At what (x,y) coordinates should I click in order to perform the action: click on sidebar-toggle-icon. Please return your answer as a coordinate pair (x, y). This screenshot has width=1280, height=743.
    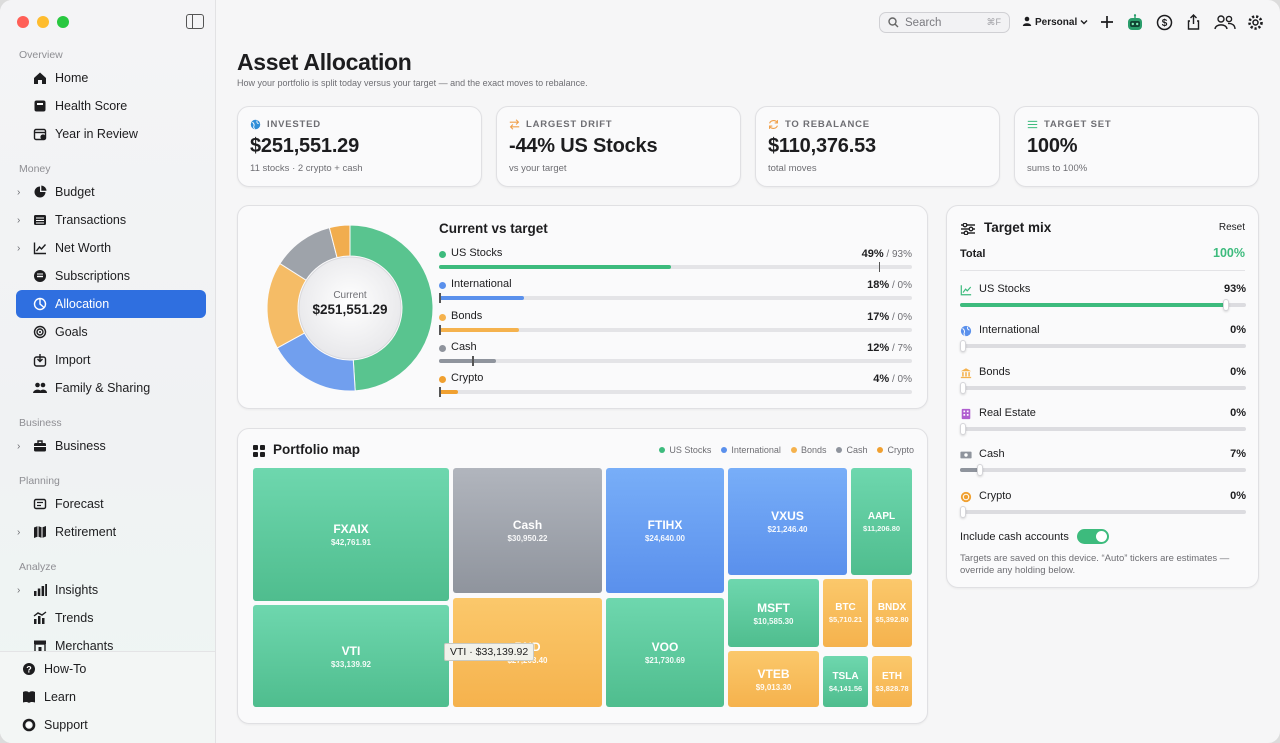
    Looking at the image, I should click on (195, 21).